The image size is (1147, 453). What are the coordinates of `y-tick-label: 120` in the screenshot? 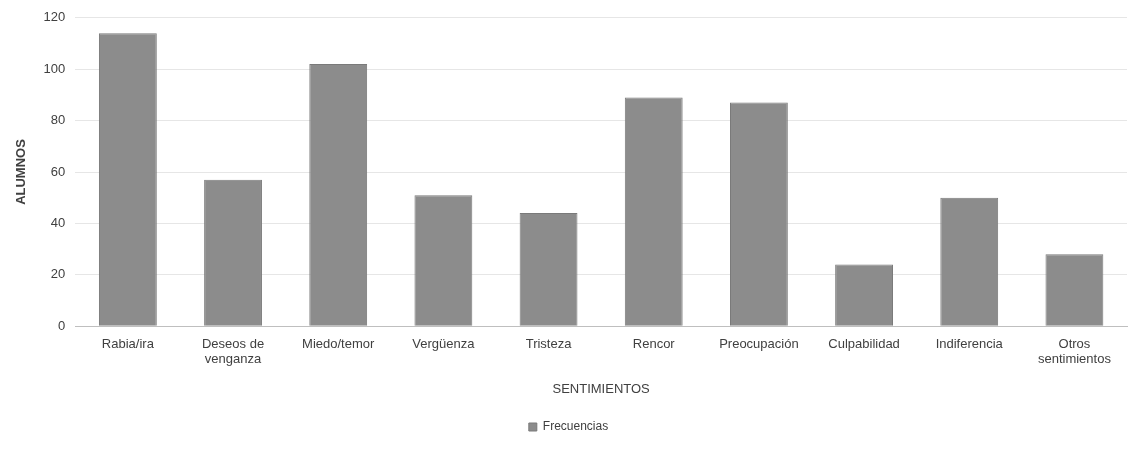 It's located at (54, 17).